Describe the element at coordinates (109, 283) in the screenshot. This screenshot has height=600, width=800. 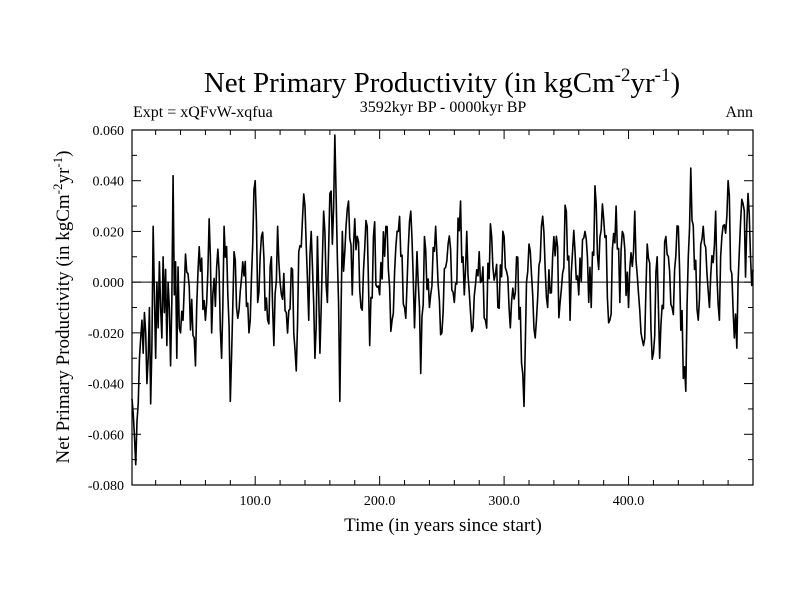
I see `y-tick-label: 0.000` at that location.